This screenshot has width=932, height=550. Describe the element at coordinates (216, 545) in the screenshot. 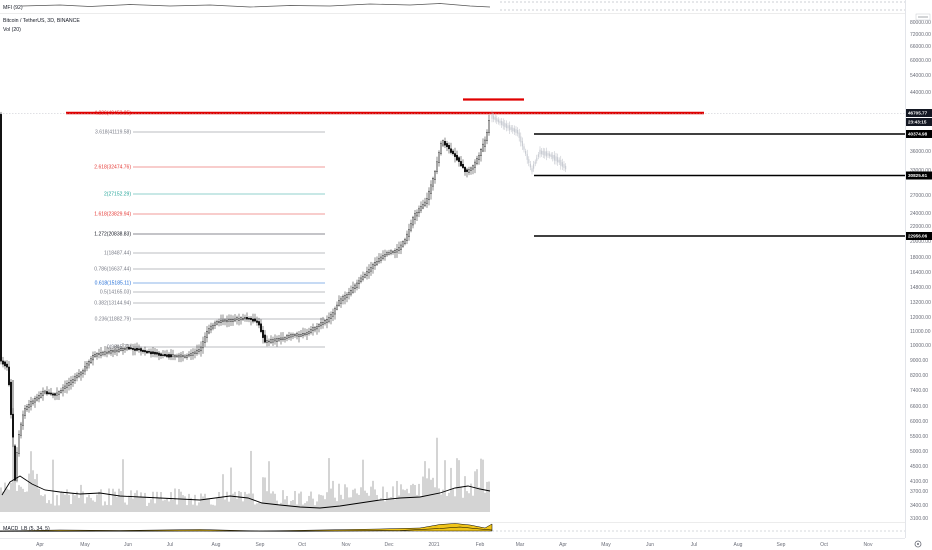

I see `time-tick-label: Aug` at that location.